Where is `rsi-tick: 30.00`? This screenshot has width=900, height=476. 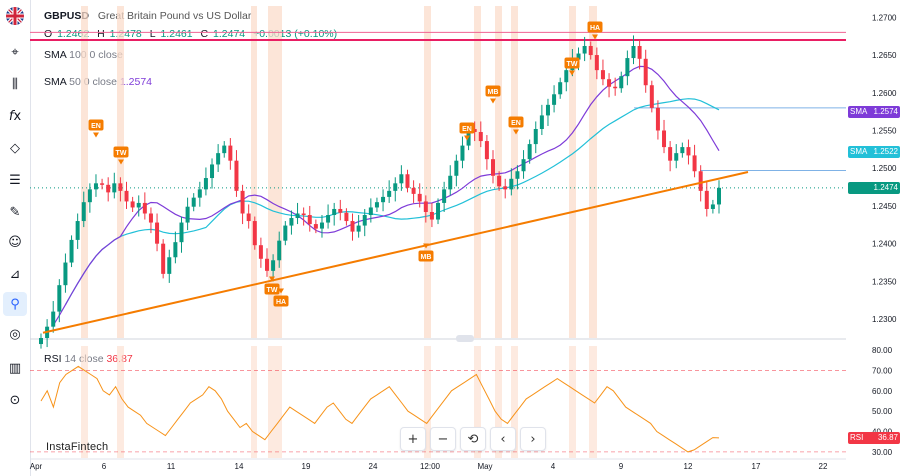 rsi-tick: 30.00 is located at coordinates (882, 452).